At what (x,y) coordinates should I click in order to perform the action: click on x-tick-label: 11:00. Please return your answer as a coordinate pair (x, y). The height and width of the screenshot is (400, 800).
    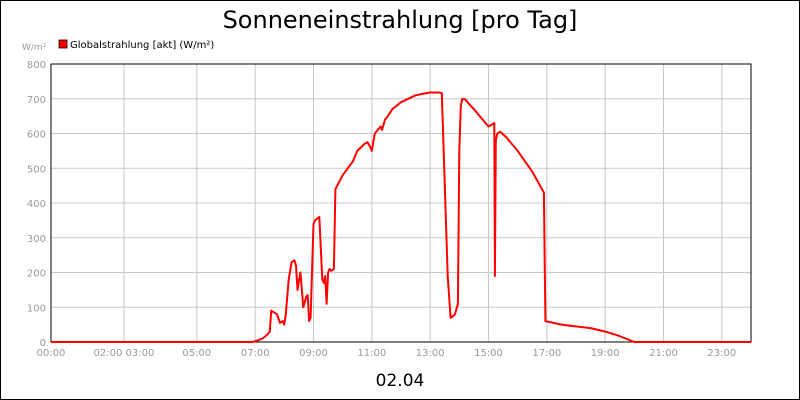
    Looking at the image, I should click on (371, 353).